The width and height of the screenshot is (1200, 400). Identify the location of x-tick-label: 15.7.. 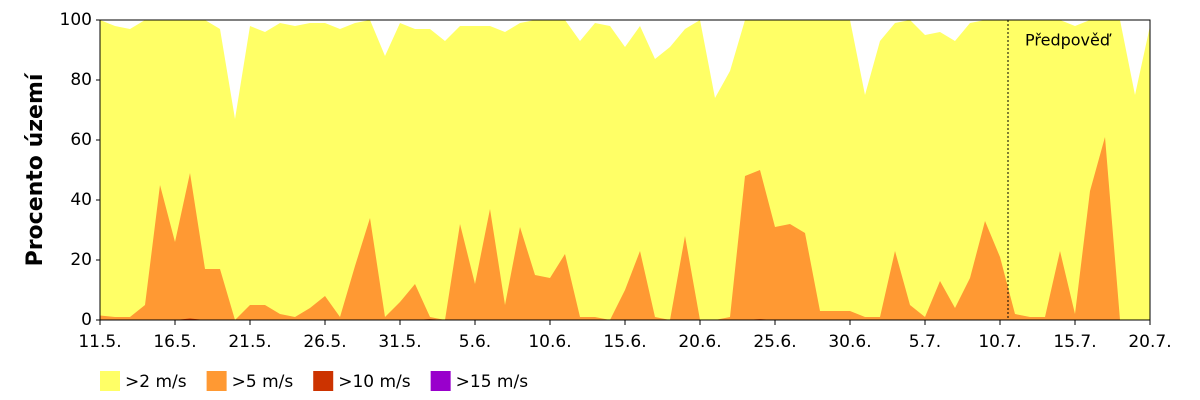
(1074, 342).